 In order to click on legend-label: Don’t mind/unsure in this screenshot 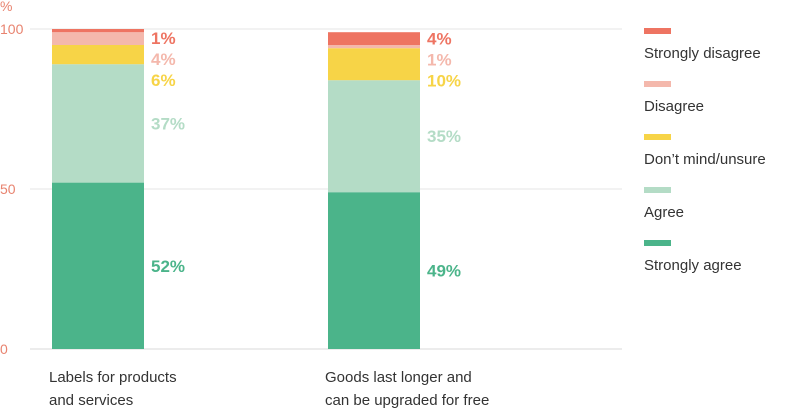, I will do `click(705, 159)`.